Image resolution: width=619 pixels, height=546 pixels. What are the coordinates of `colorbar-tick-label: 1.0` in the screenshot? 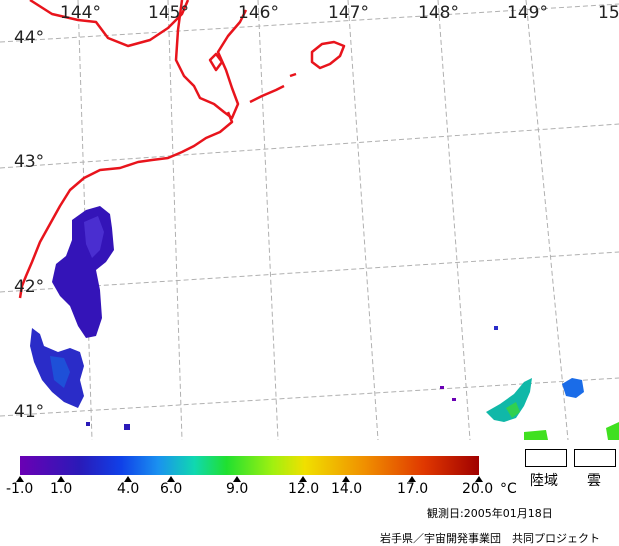 It's located at (61, 489).